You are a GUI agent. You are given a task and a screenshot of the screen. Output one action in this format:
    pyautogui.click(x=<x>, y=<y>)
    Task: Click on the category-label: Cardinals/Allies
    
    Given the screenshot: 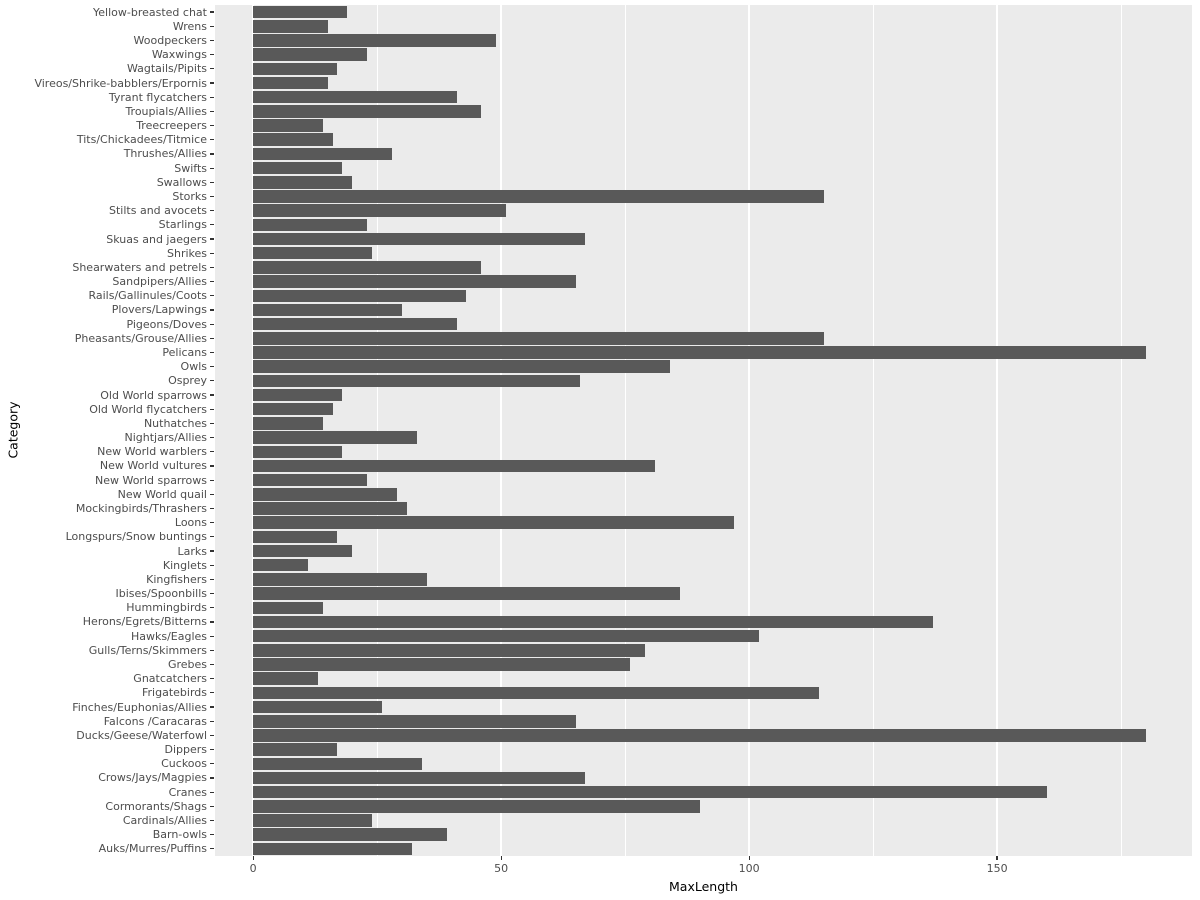 What is the action you would take?
    pyautogui.click(x=164, y=821)
    